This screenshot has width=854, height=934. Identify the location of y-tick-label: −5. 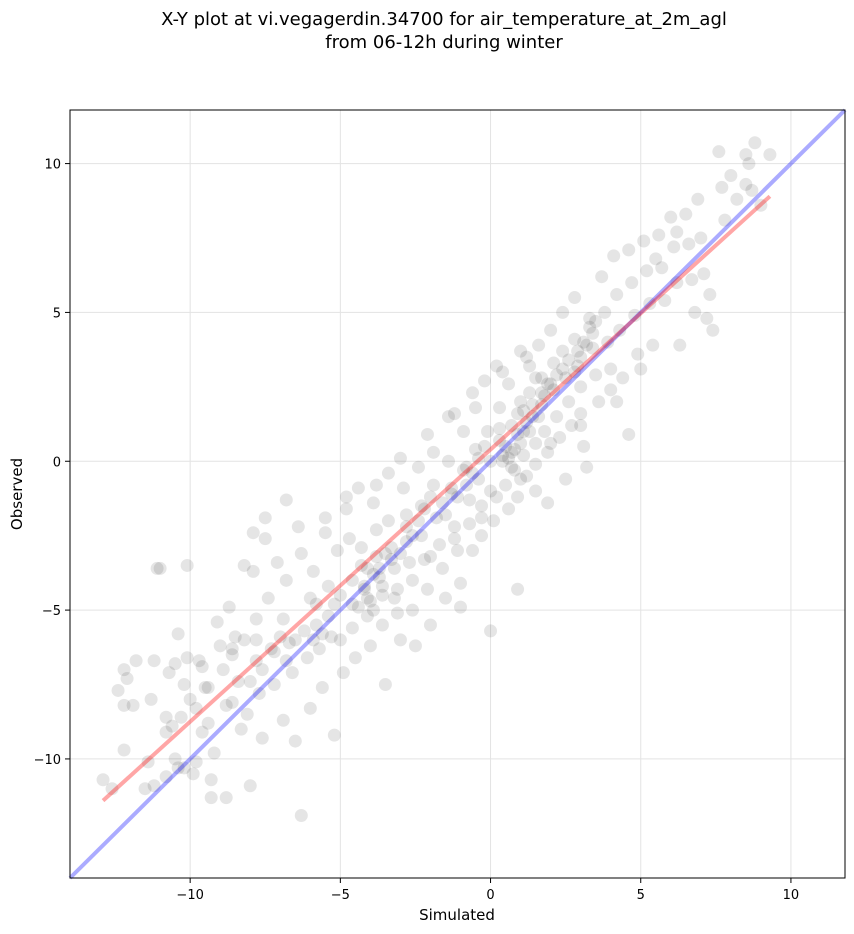
(51, 611).